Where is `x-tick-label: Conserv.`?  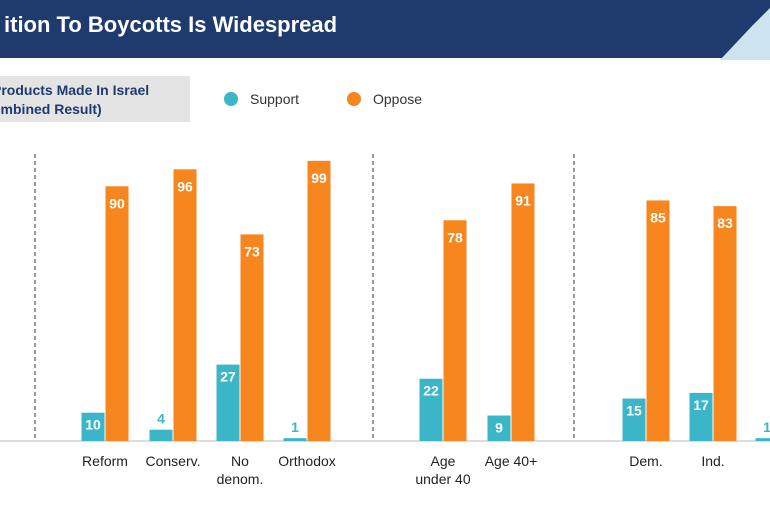 x-tick-label: Conserv. is located at coordinates (173, 461).